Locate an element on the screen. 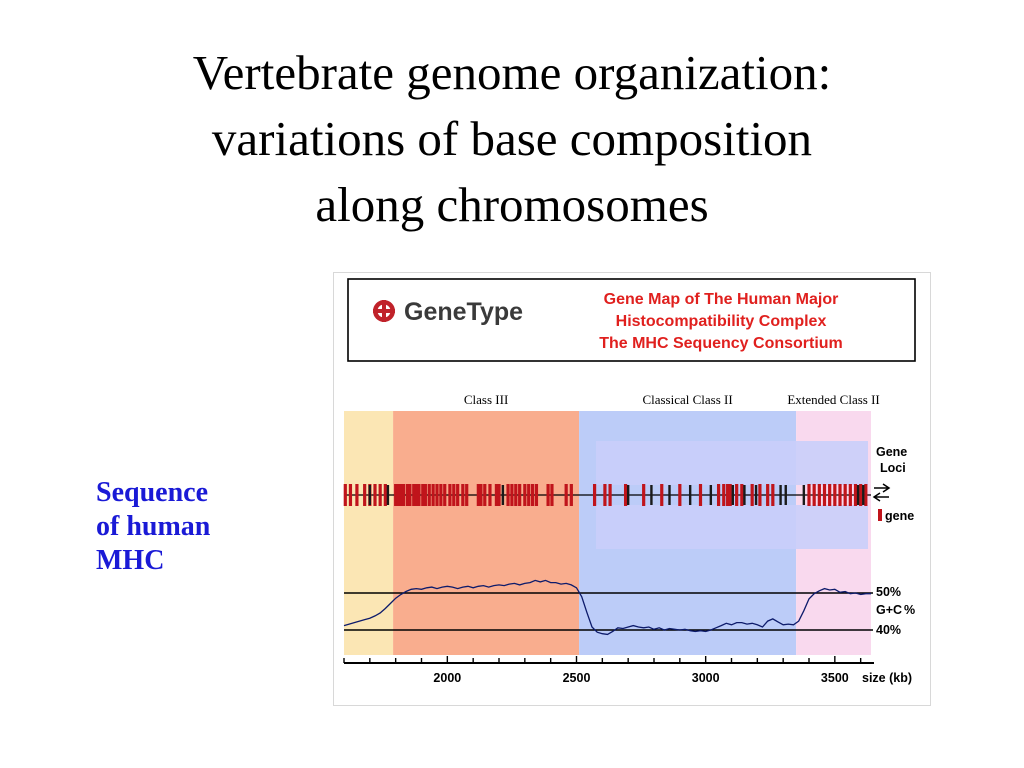  x-tick-label-2500: 2500 is located at coordinates (577, 678).